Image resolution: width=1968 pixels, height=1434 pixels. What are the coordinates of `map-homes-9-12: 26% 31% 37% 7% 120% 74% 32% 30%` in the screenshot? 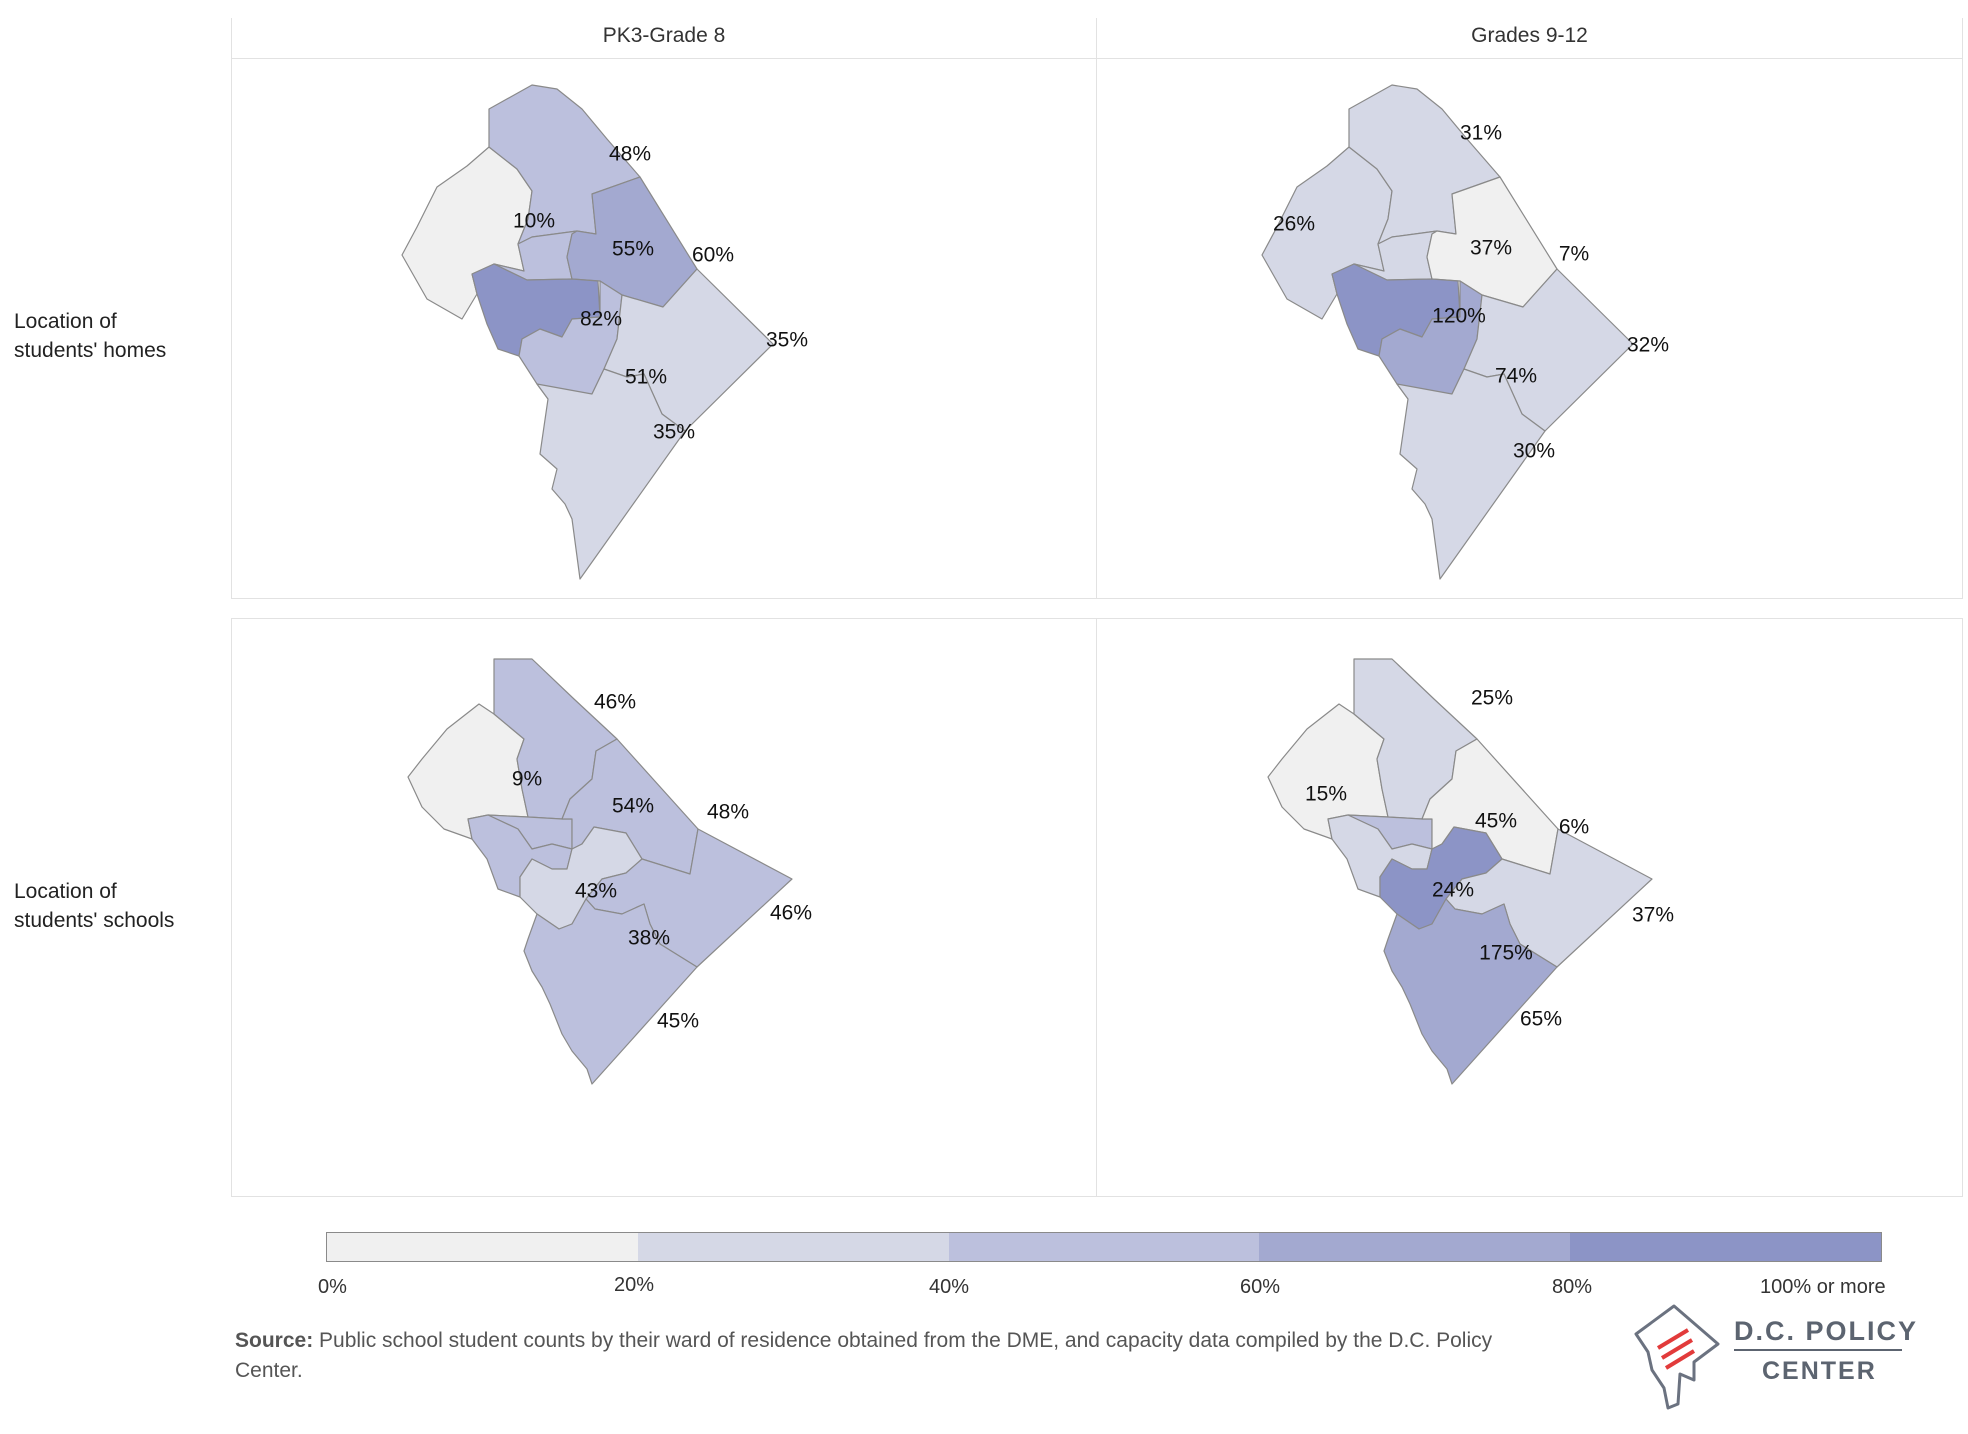 It's located at (1465, 332).